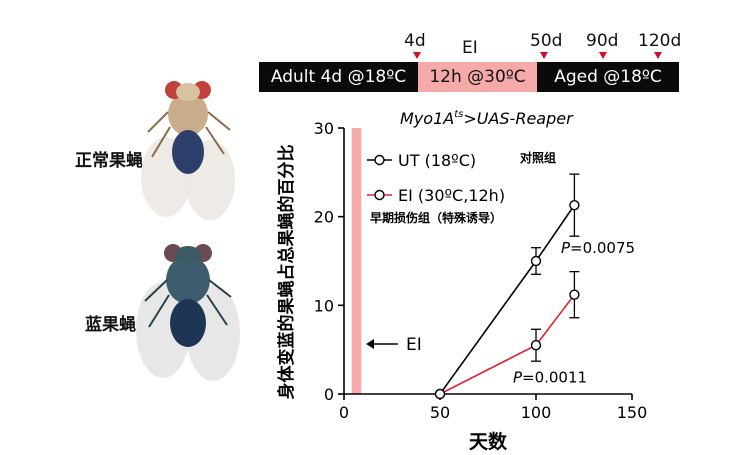  I want to click on y-axis-label: 身体变蓝的果蝇占总果蝇的百分比, so click(286, 272).